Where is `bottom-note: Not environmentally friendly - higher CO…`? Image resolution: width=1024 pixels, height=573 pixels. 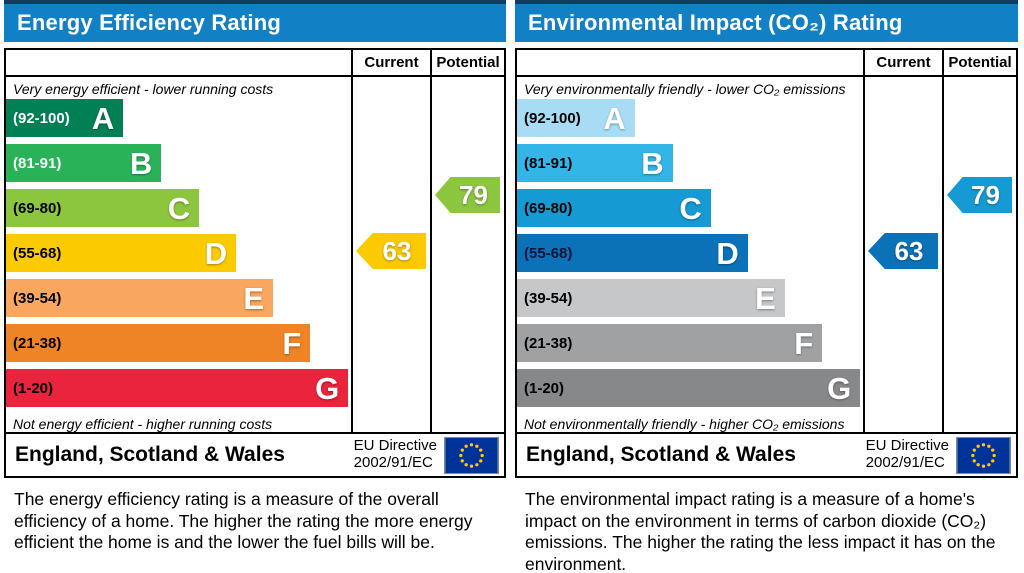 bottom-note: Not environmentally friendly - higher CO… is located at coordinates (684, 424).